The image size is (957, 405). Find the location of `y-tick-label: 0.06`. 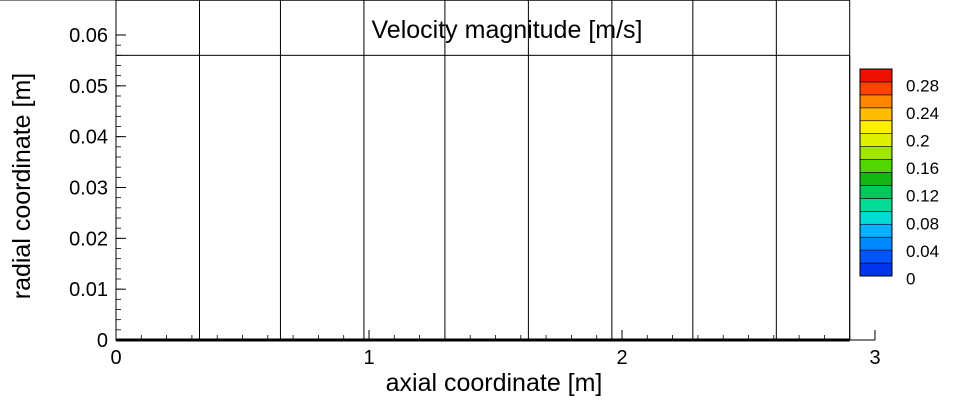

y-tick-label: 0.06 is located at coordinates (88, 36).